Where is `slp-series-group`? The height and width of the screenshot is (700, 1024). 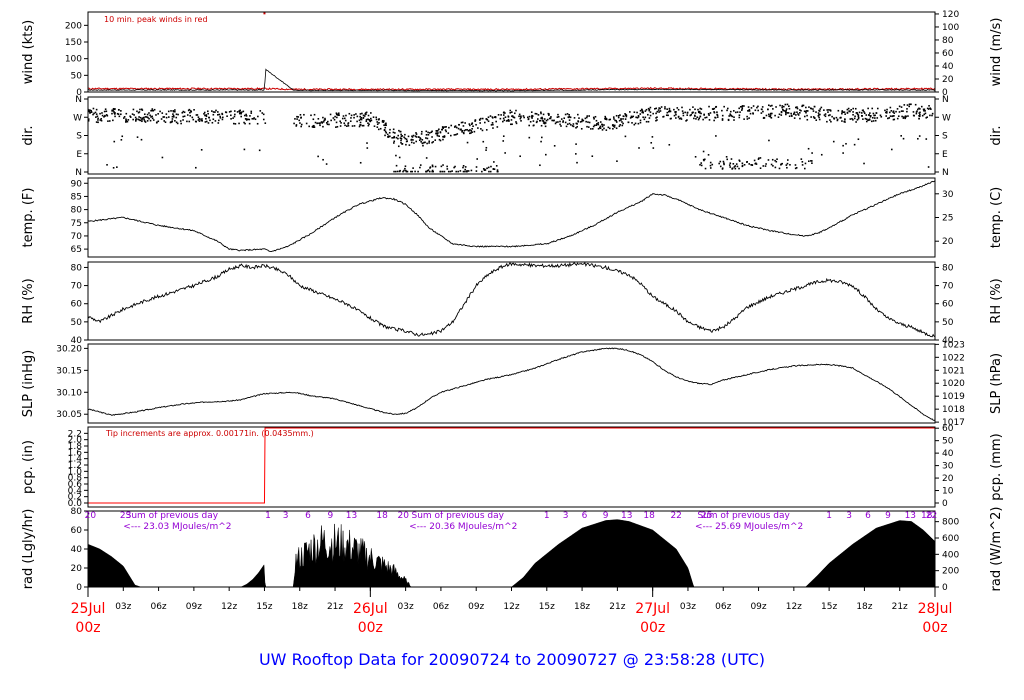 slp-series-group is located at coordinates (511, 384).